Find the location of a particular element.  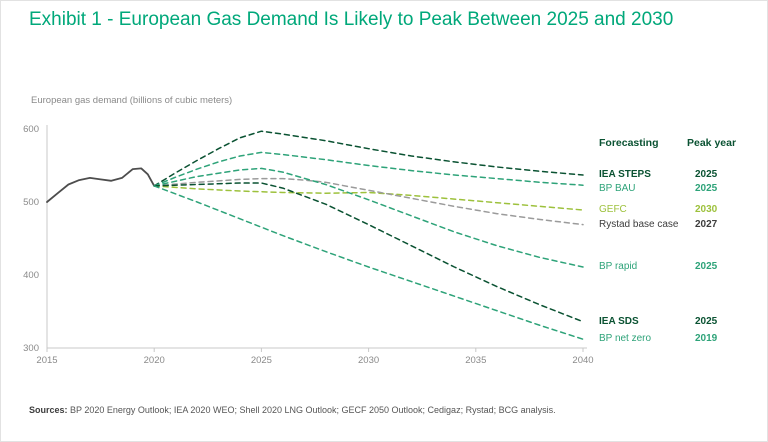

legend-series-label: IEA STEPS is located at coordinates (625, 174).